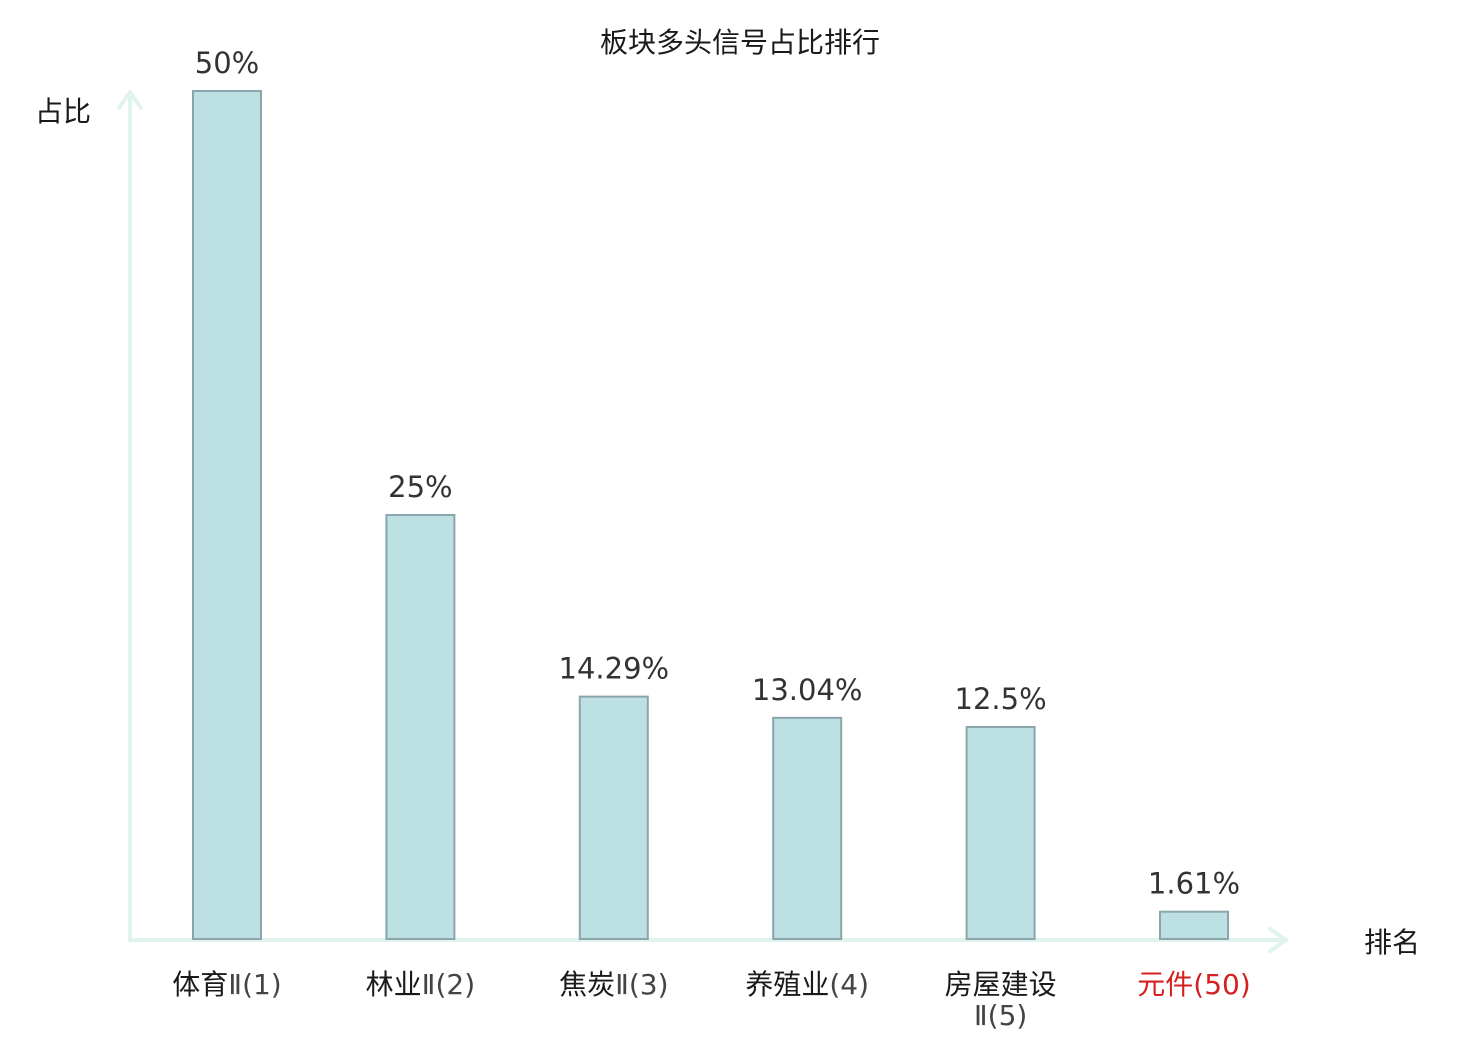  I want to click on value-label: 13.04%, so click(807, 690).